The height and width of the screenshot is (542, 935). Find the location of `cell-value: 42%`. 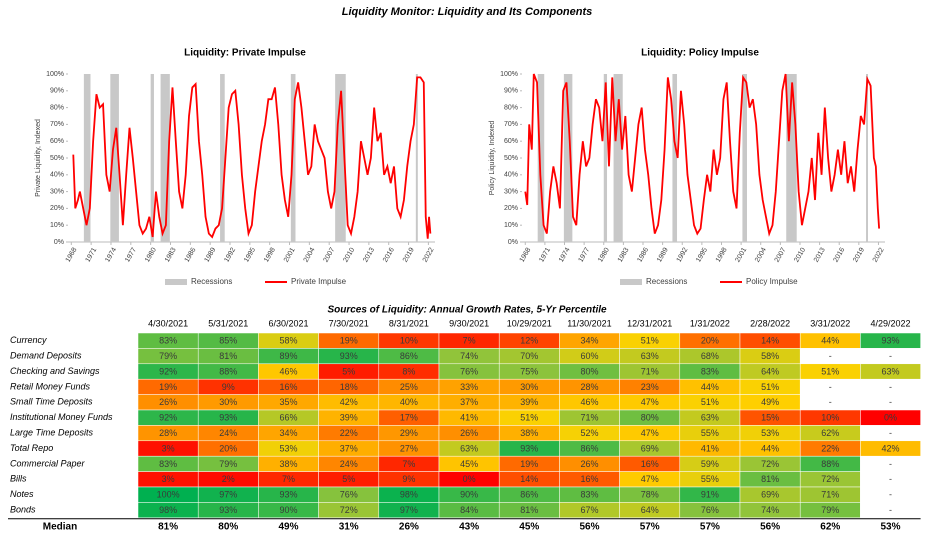

cell-value: 42% is located at coordinates (890, 448).